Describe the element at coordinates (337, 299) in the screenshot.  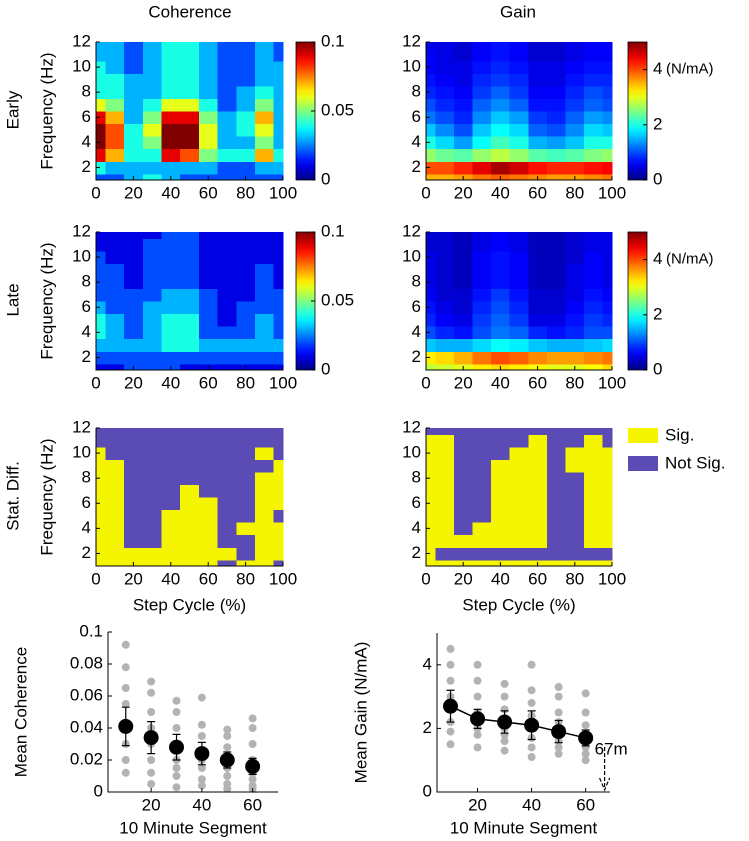
I see `colorbar-tick-label: 0.05` at that location.